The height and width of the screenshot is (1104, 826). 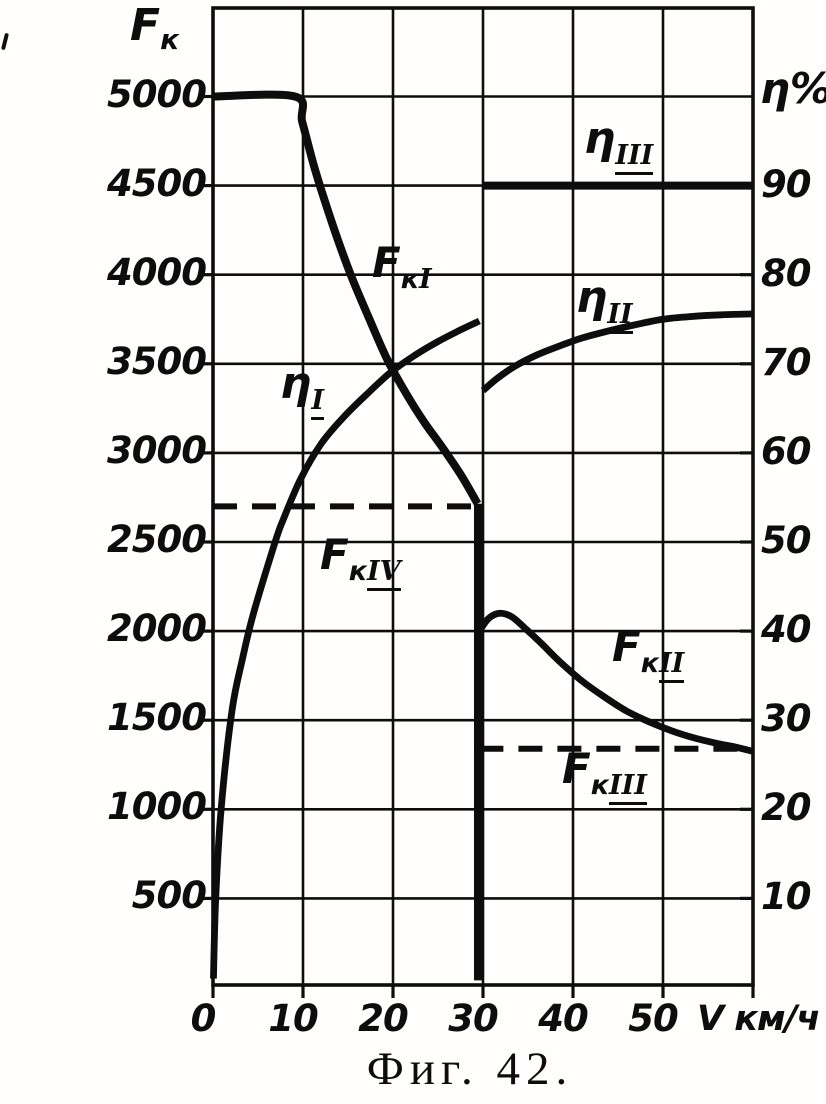 What do you see at coordinates (347, 298) in the screenshot?
I see `curve-FkI` at bounding box center [347, 298].